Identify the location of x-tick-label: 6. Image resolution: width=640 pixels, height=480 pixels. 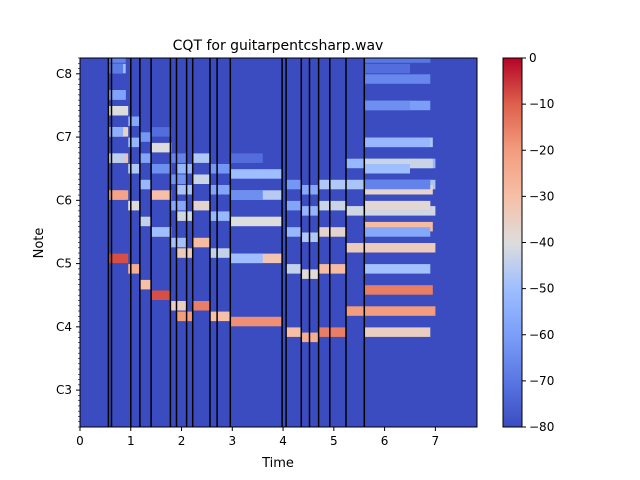
(385, 441).